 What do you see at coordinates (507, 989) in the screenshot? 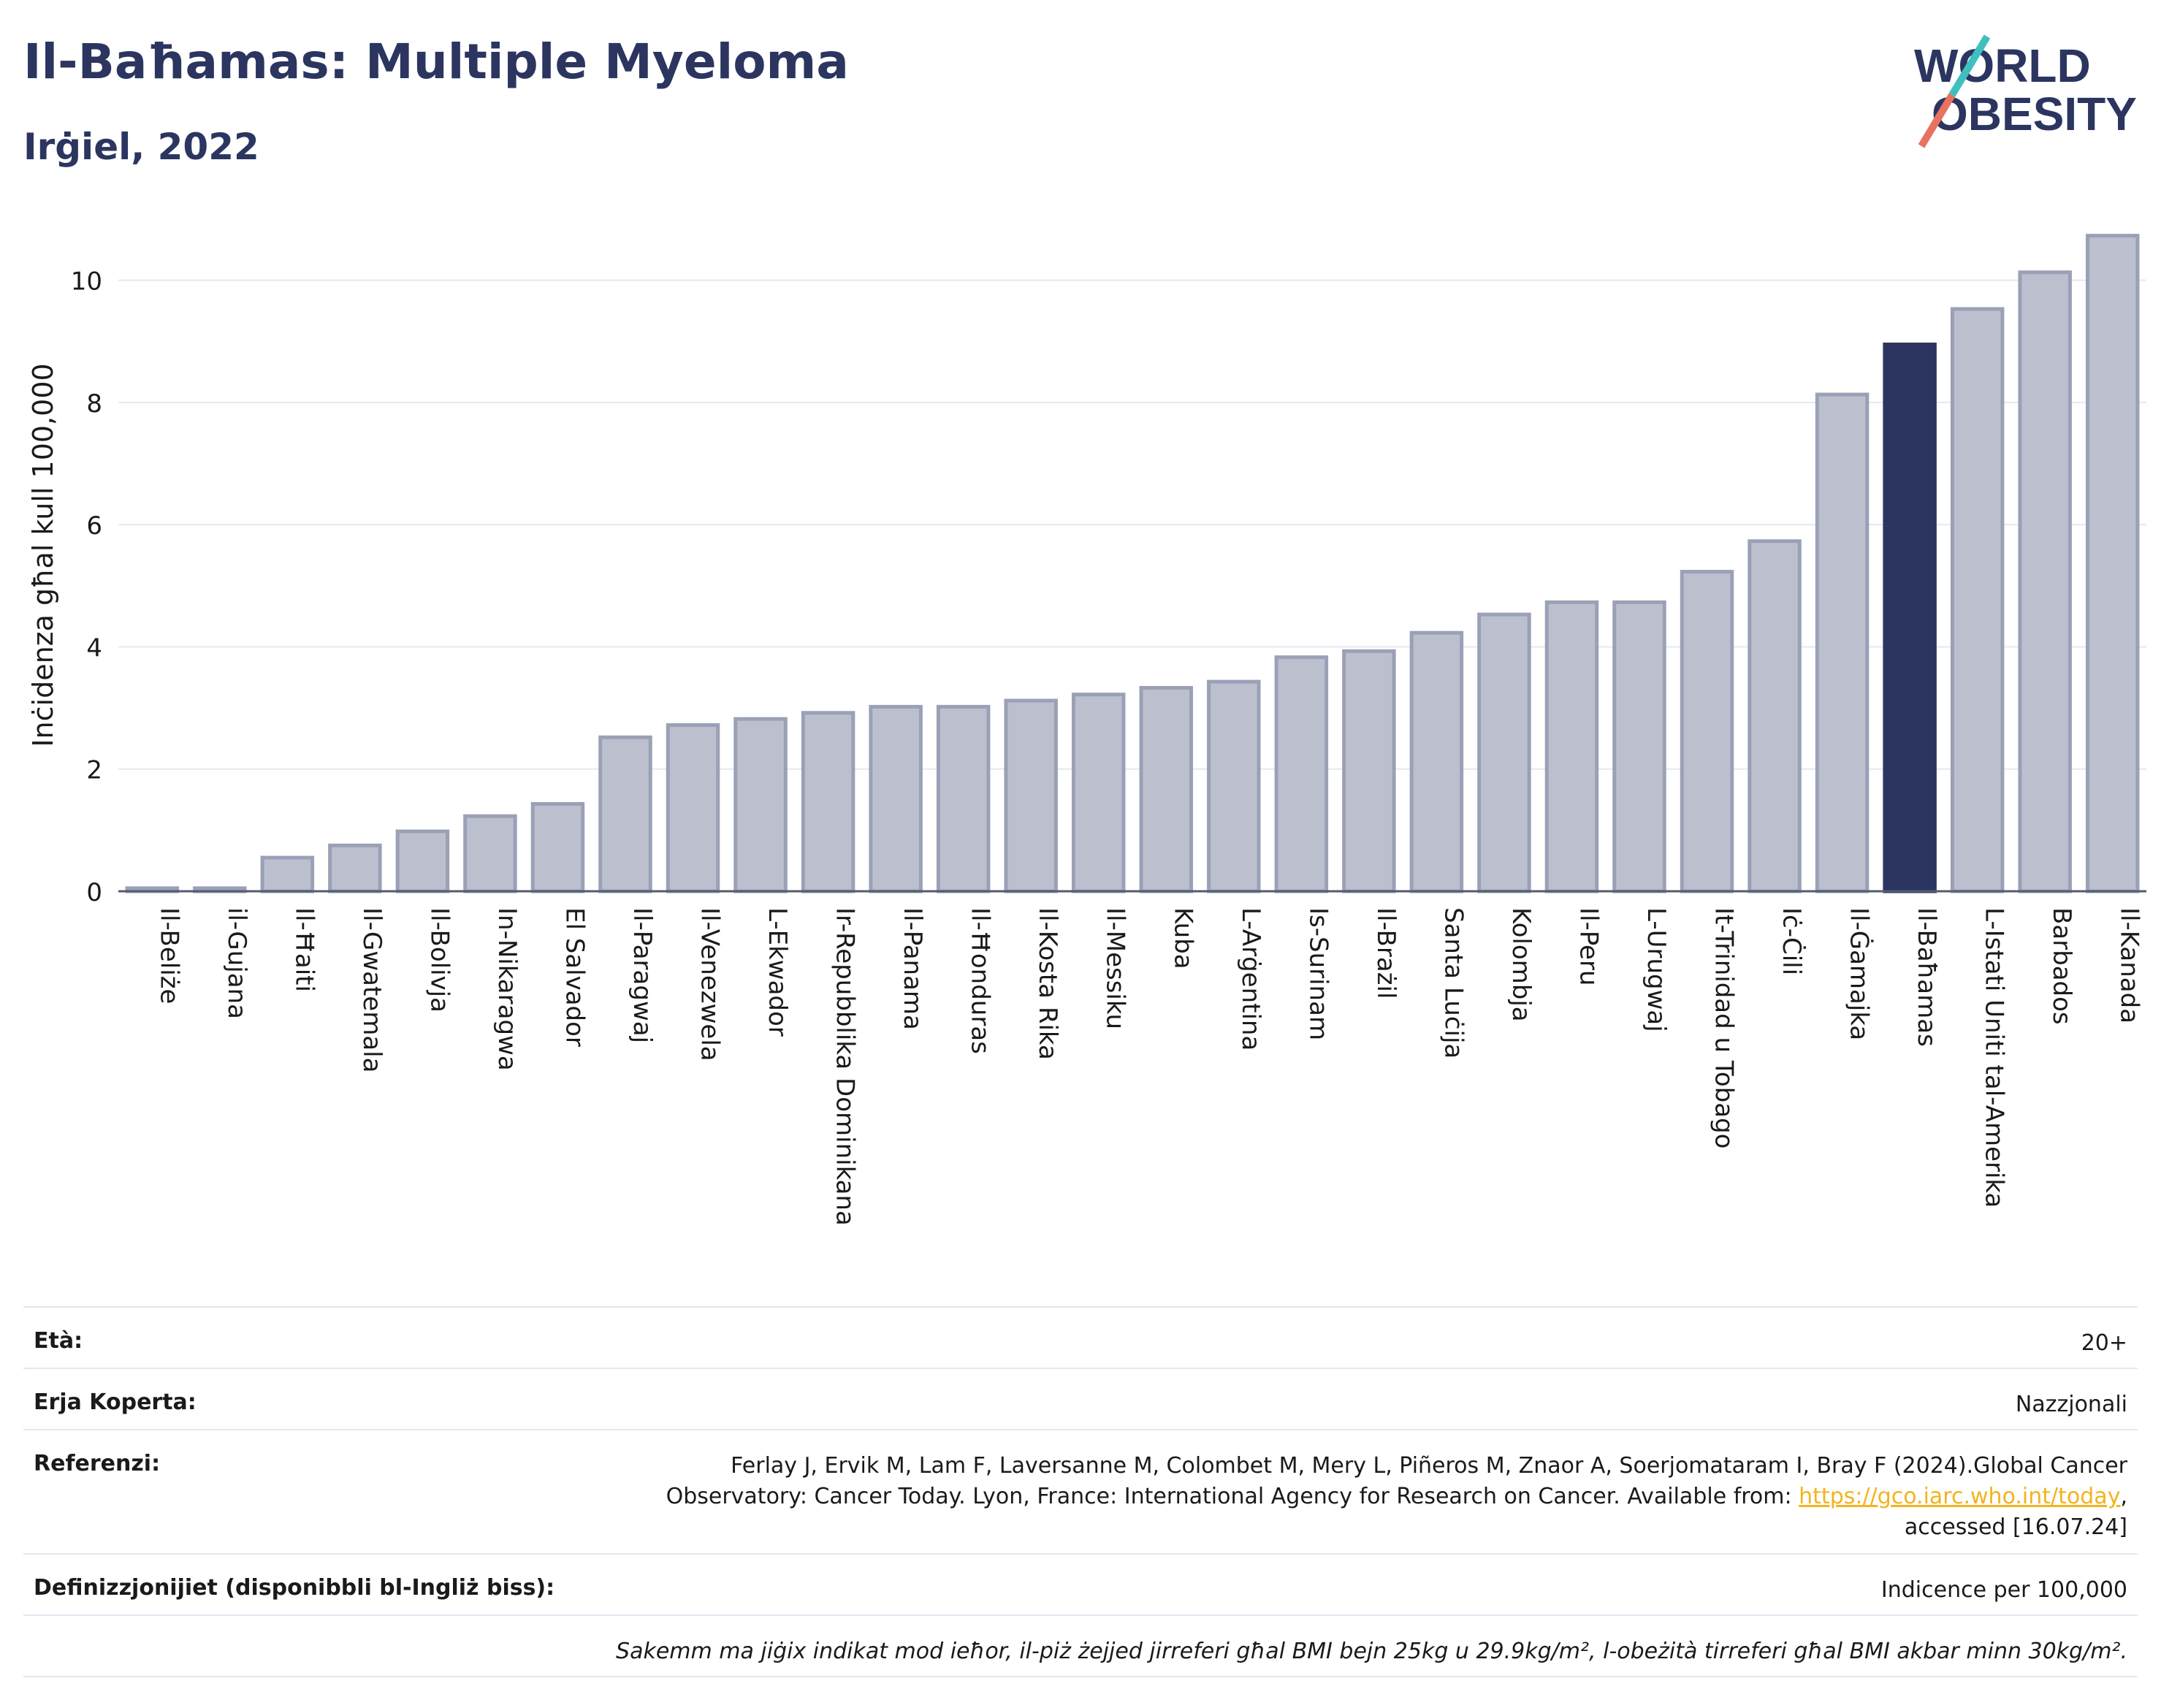
I see `x-tick-label: In-Nikaragwa` at bounding box center [507, 989].